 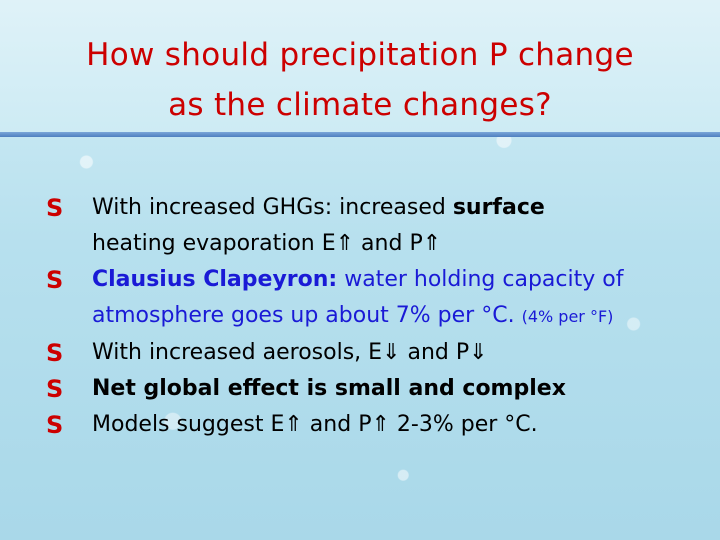 I want to click on bullet-aerosols-and-p: and P, so click(x=435, y=352).